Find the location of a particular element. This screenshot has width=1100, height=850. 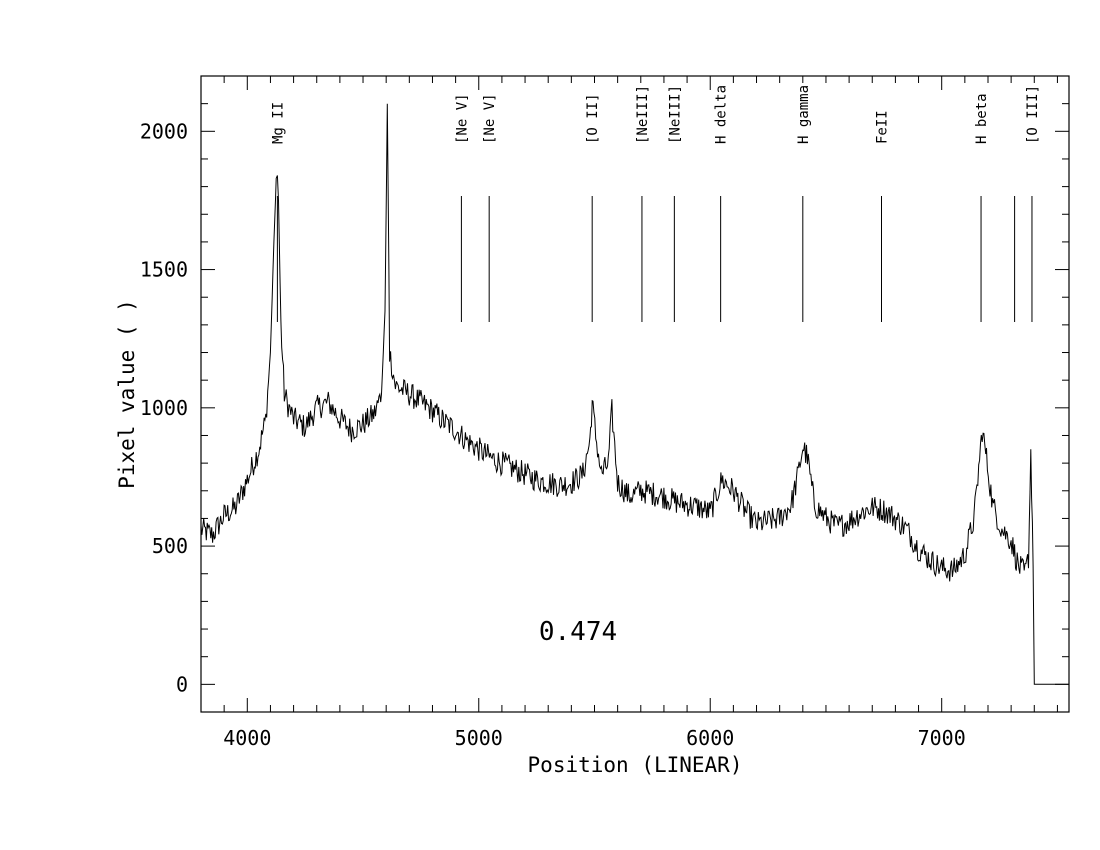

y-tick-label: 2000 is located at coordinates (164, 131).